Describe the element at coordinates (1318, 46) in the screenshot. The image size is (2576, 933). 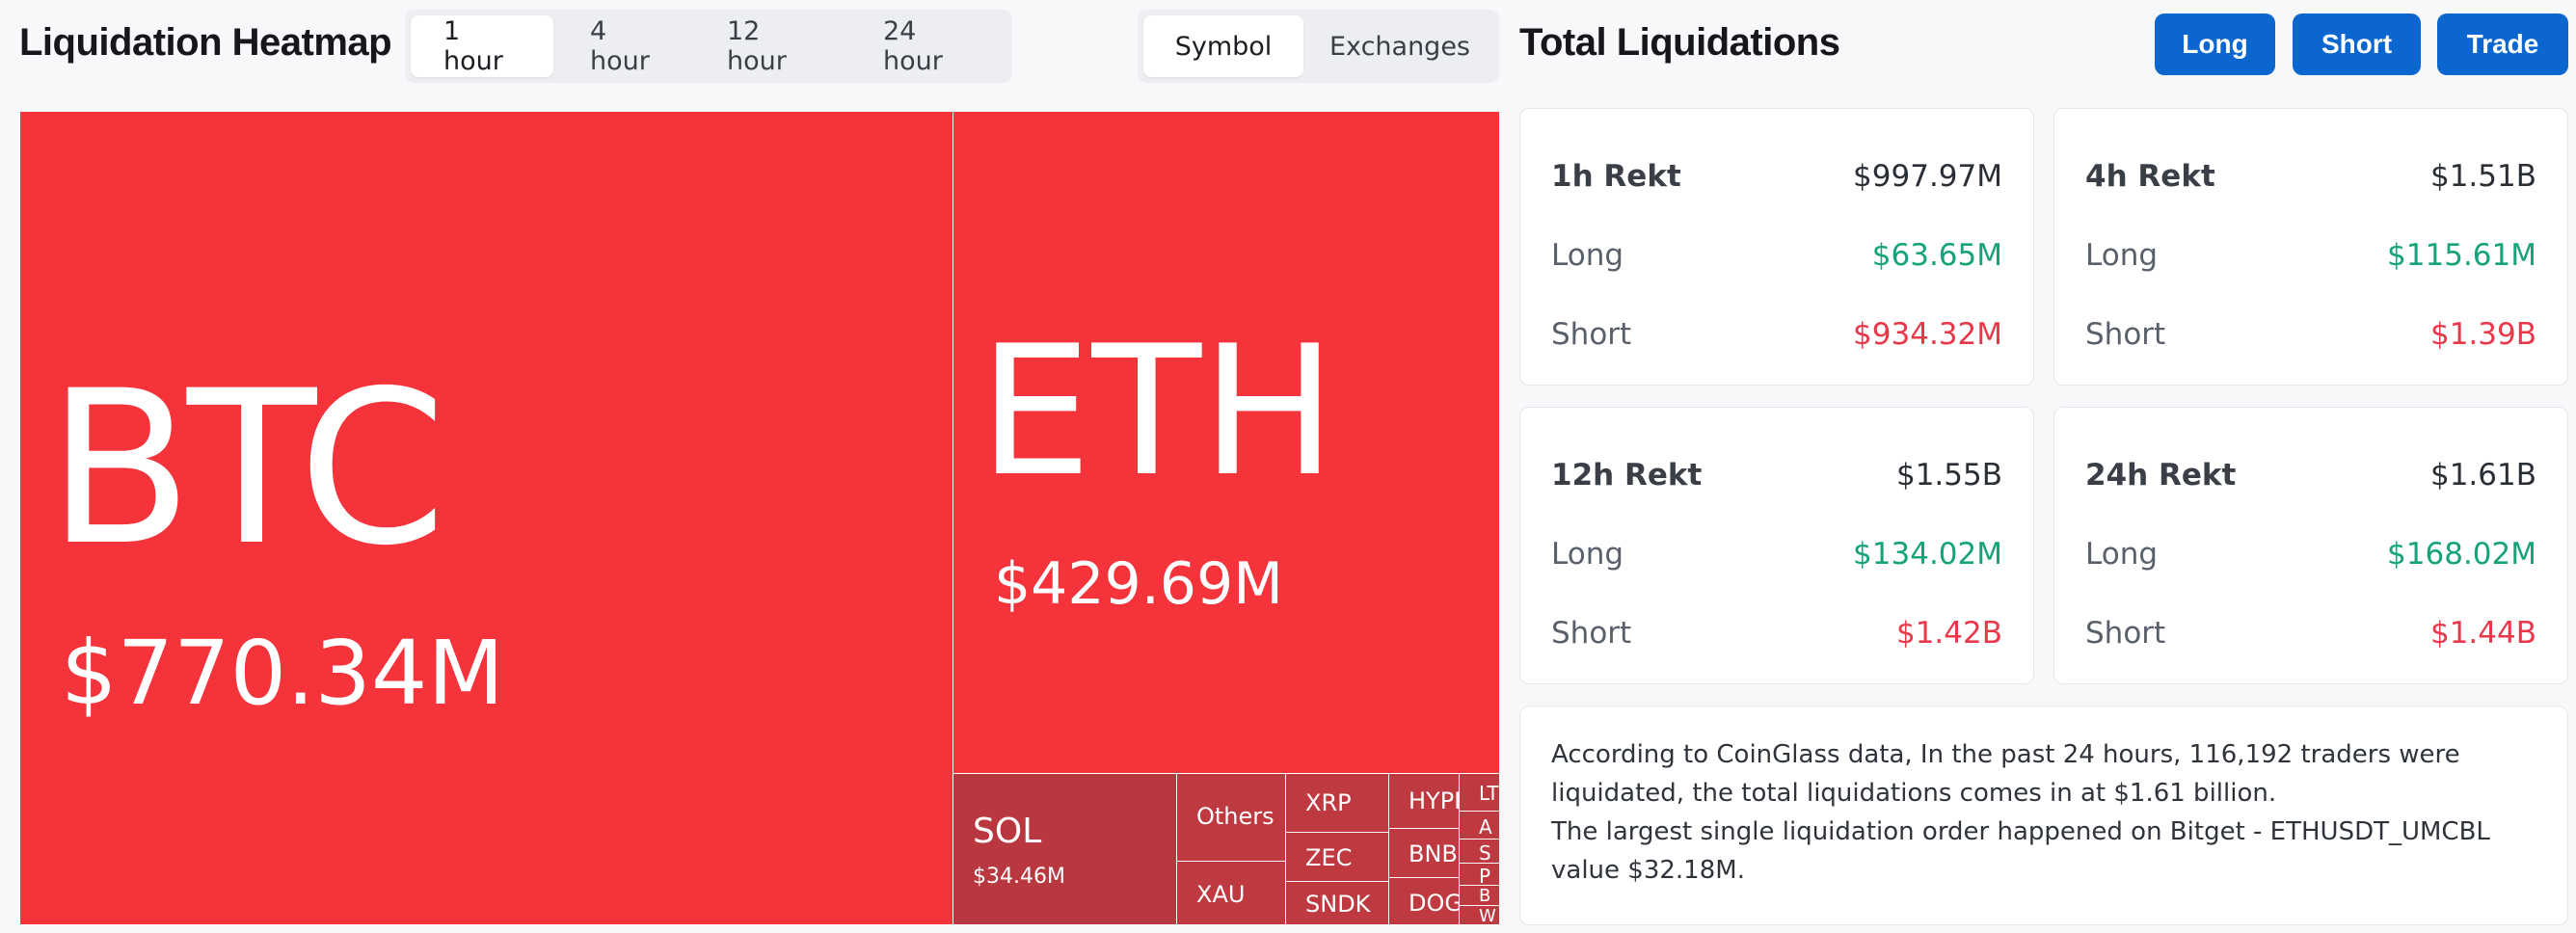
I see `view-mode-tabs: Symbol Exchanges` at that location.